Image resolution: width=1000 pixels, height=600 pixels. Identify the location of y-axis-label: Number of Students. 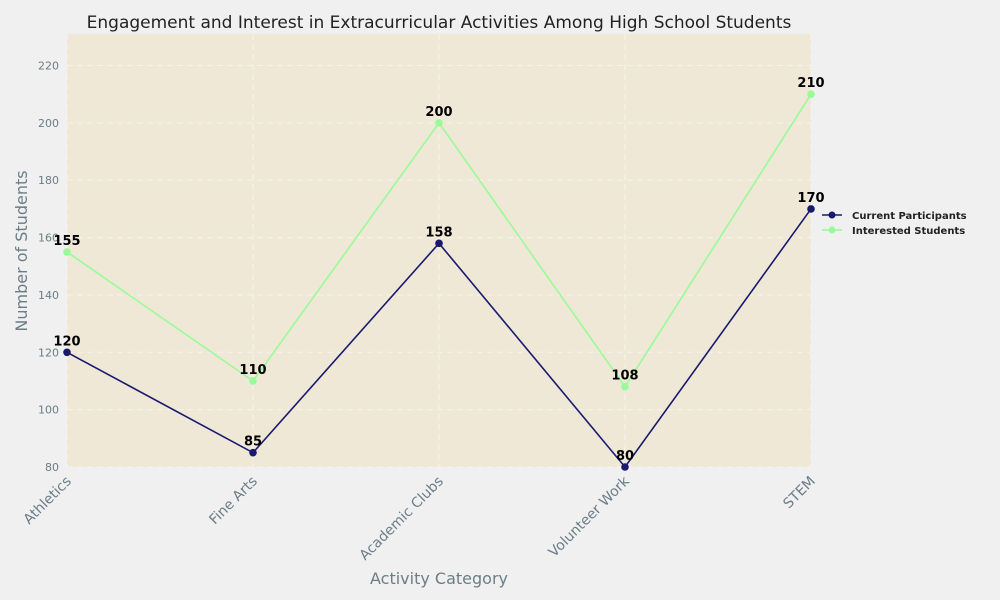
(21, 250).